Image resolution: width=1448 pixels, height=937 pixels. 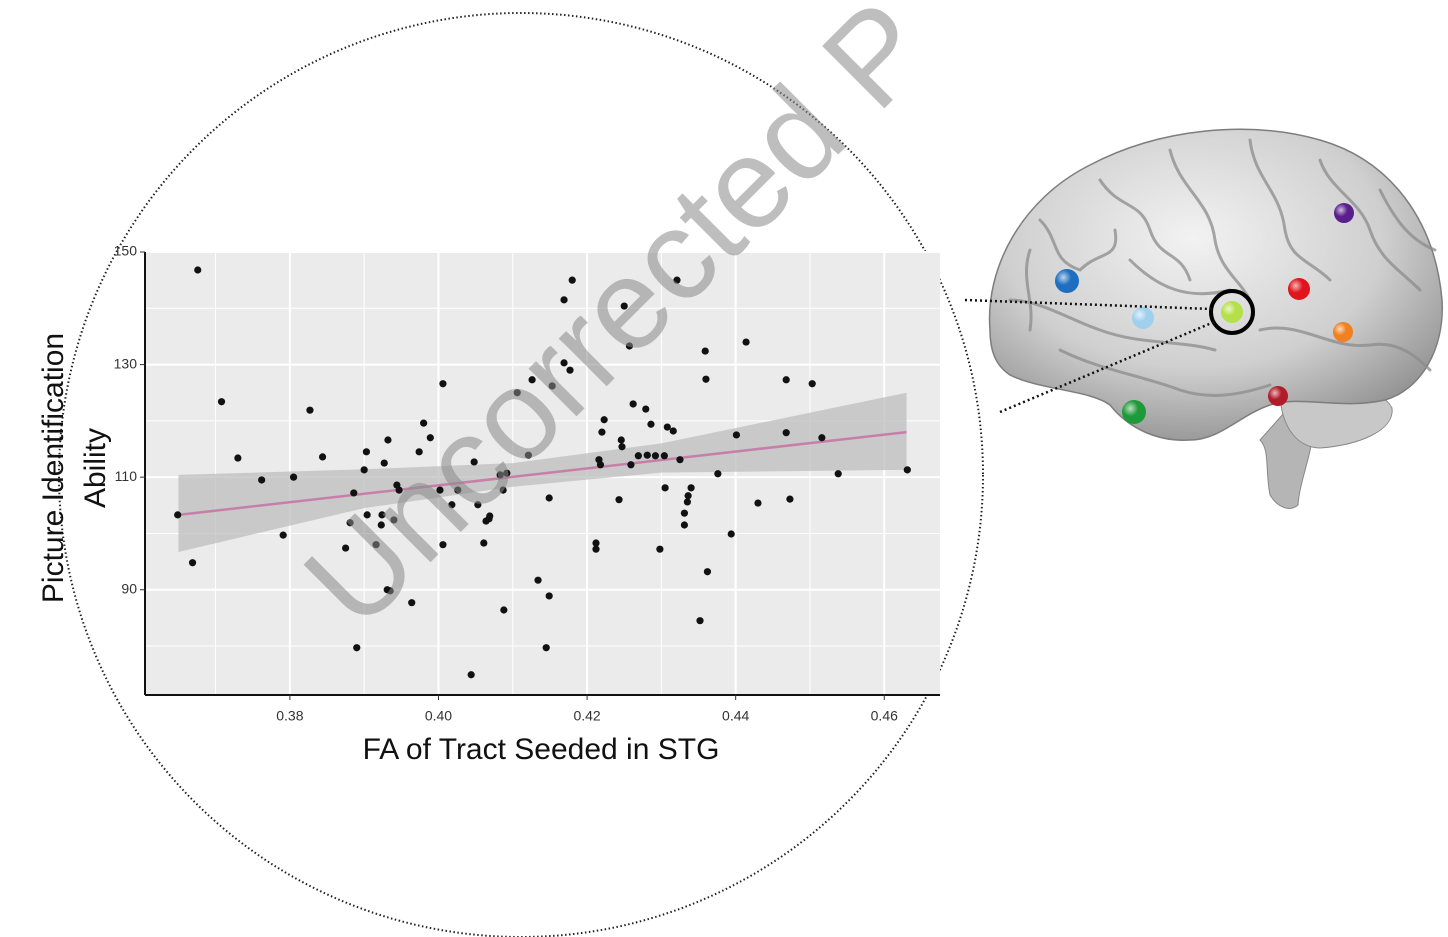 I want to click on x-tick-label: 0.44, so click(x=735, y=716).